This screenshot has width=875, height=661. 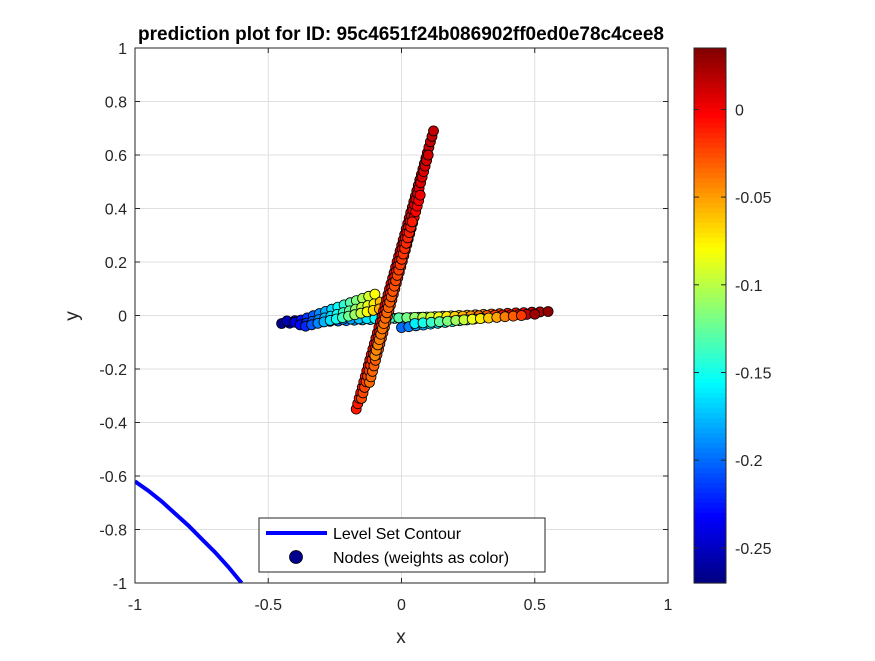 I want to click on y-tick-label: -0.2, so click(x=113, y=370).